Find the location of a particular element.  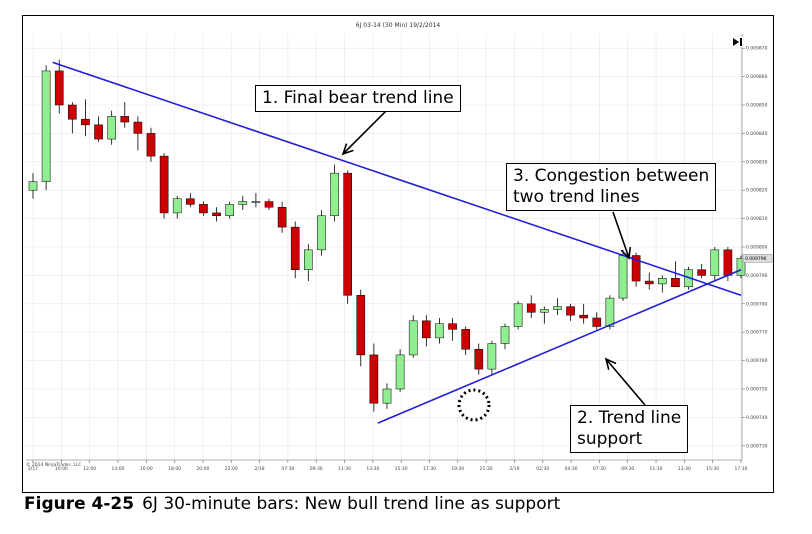

y-tick-label: 0.009780 is located at coordinates (757, 304).